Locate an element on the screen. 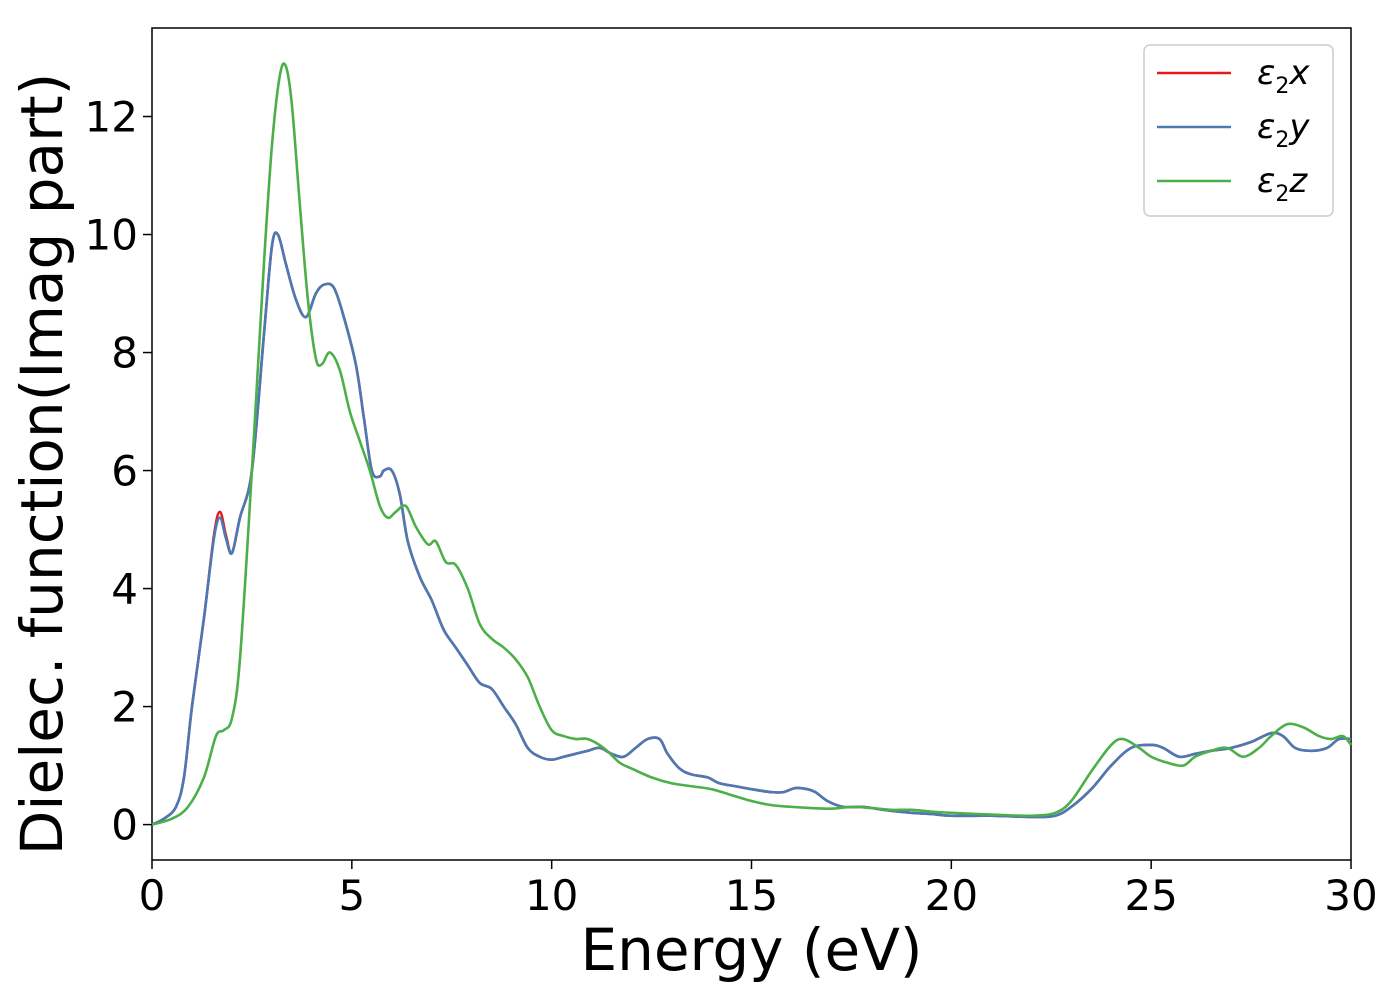 This screenshot has height=1000, width=1400. y-tick-label: 12 is located at coordinates (111, 117).